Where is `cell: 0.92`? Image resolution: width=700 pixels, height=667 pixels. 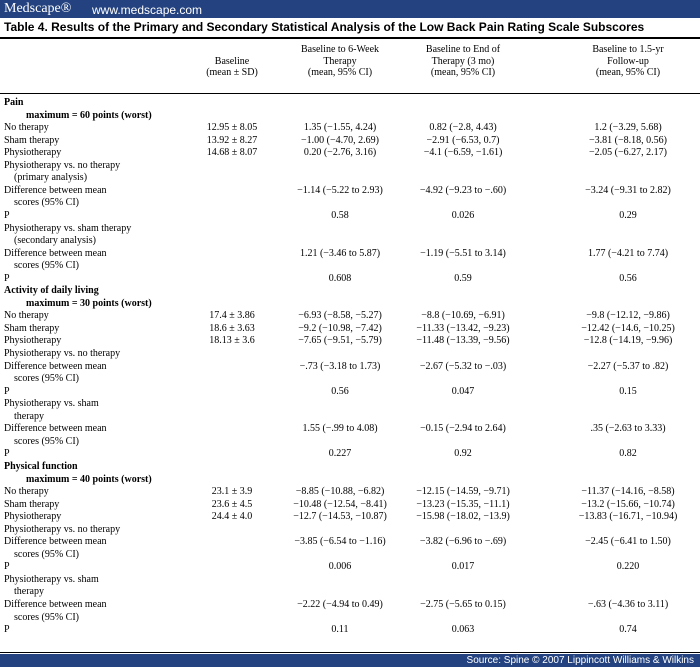 cell: 0.92 is located at coordinates (463, 454).